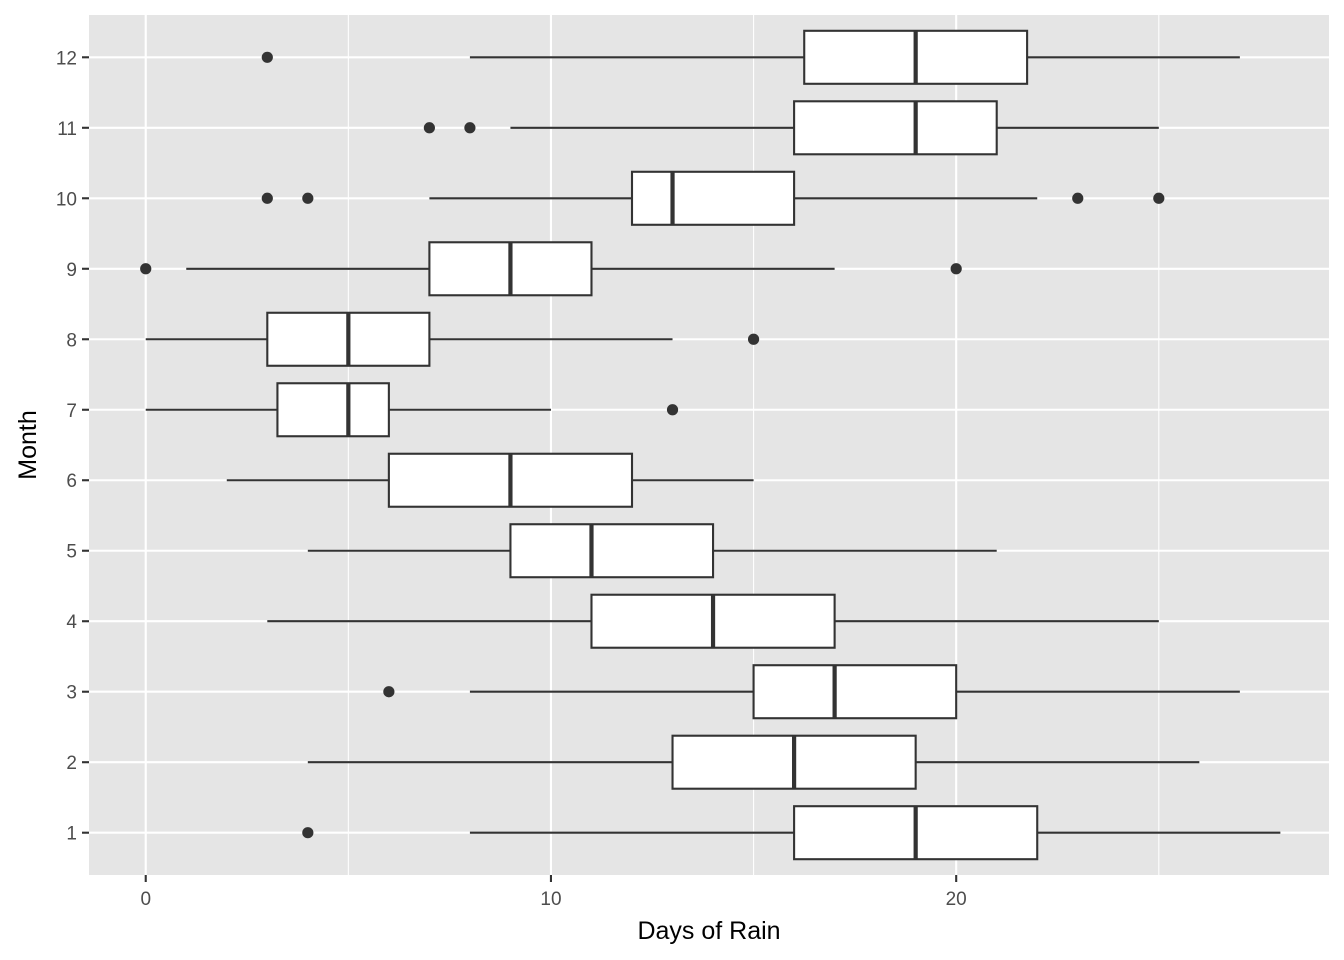 The width and height of the screenshot is (1344, 960). Describe the element at coordinates (71, 340) in the screenshot. I see `y-tick-label: 8` at that location.